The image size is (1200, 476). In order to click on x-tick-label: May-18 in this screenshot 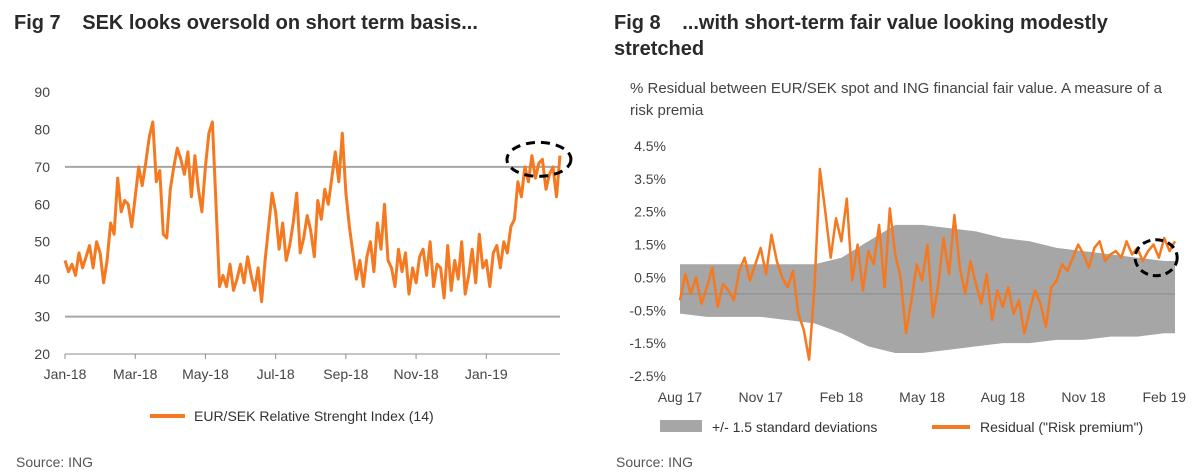, I will do `click(205, 374)`.